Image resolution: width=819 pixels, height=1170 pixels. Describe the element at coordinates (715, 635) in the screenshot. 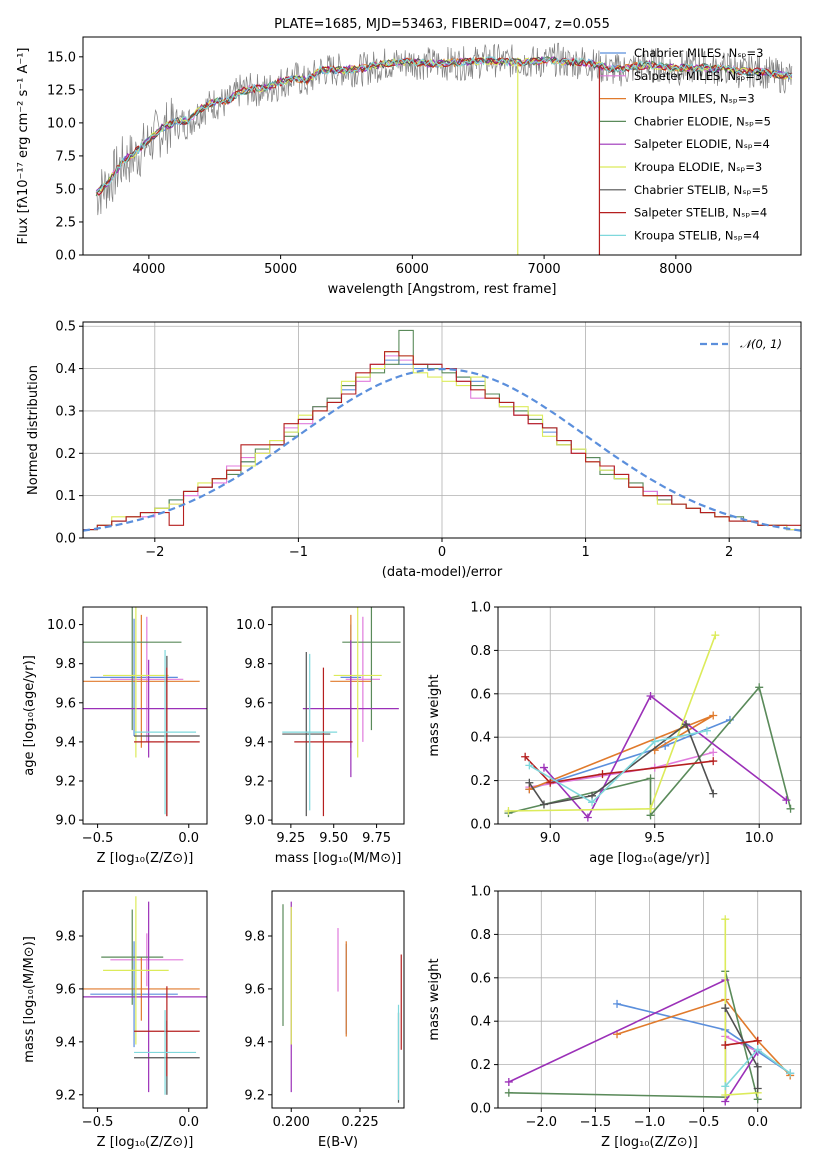

I see `weight-marker-kroupa_elodie` at that location.